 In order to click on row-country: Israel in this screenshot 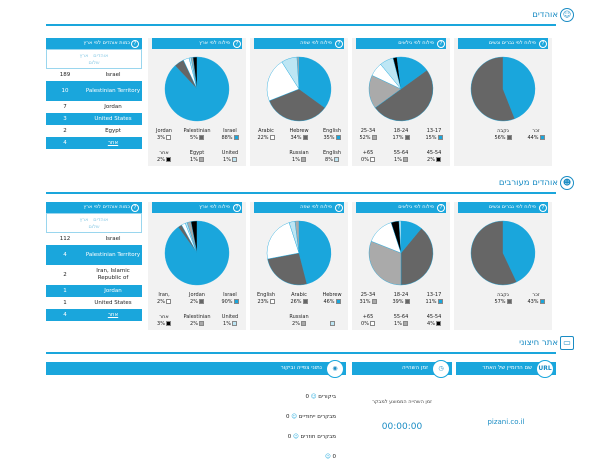, I will do `click(113, 238)`.